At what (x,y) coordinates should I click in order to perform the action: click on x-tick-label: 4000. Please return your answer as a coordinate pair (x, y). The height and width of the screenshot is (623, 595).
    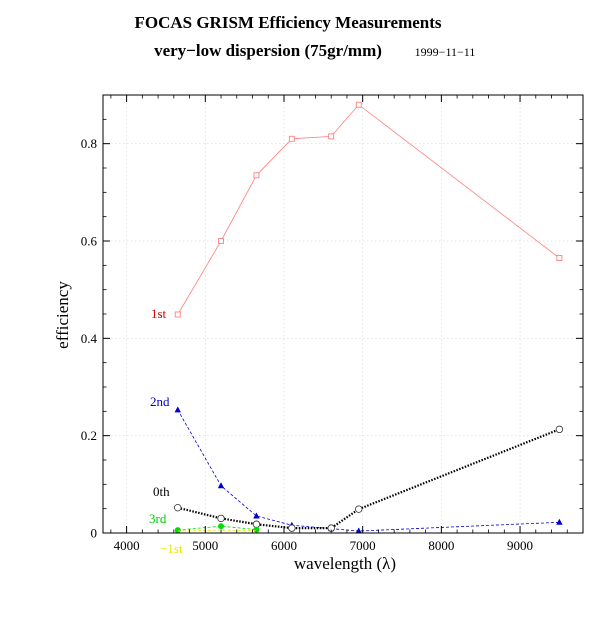
    Looking at the image, I should click on (127, 545).